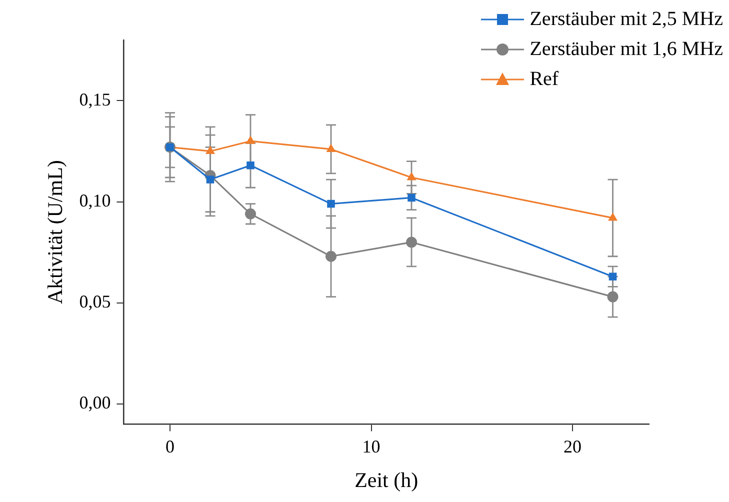 This screenshot has height=502, width=729. Describe the element at coordinates (626, 19) in the screenshot. I see `legend-label: Zerstäuber mit 2,5 MHz` at that location.